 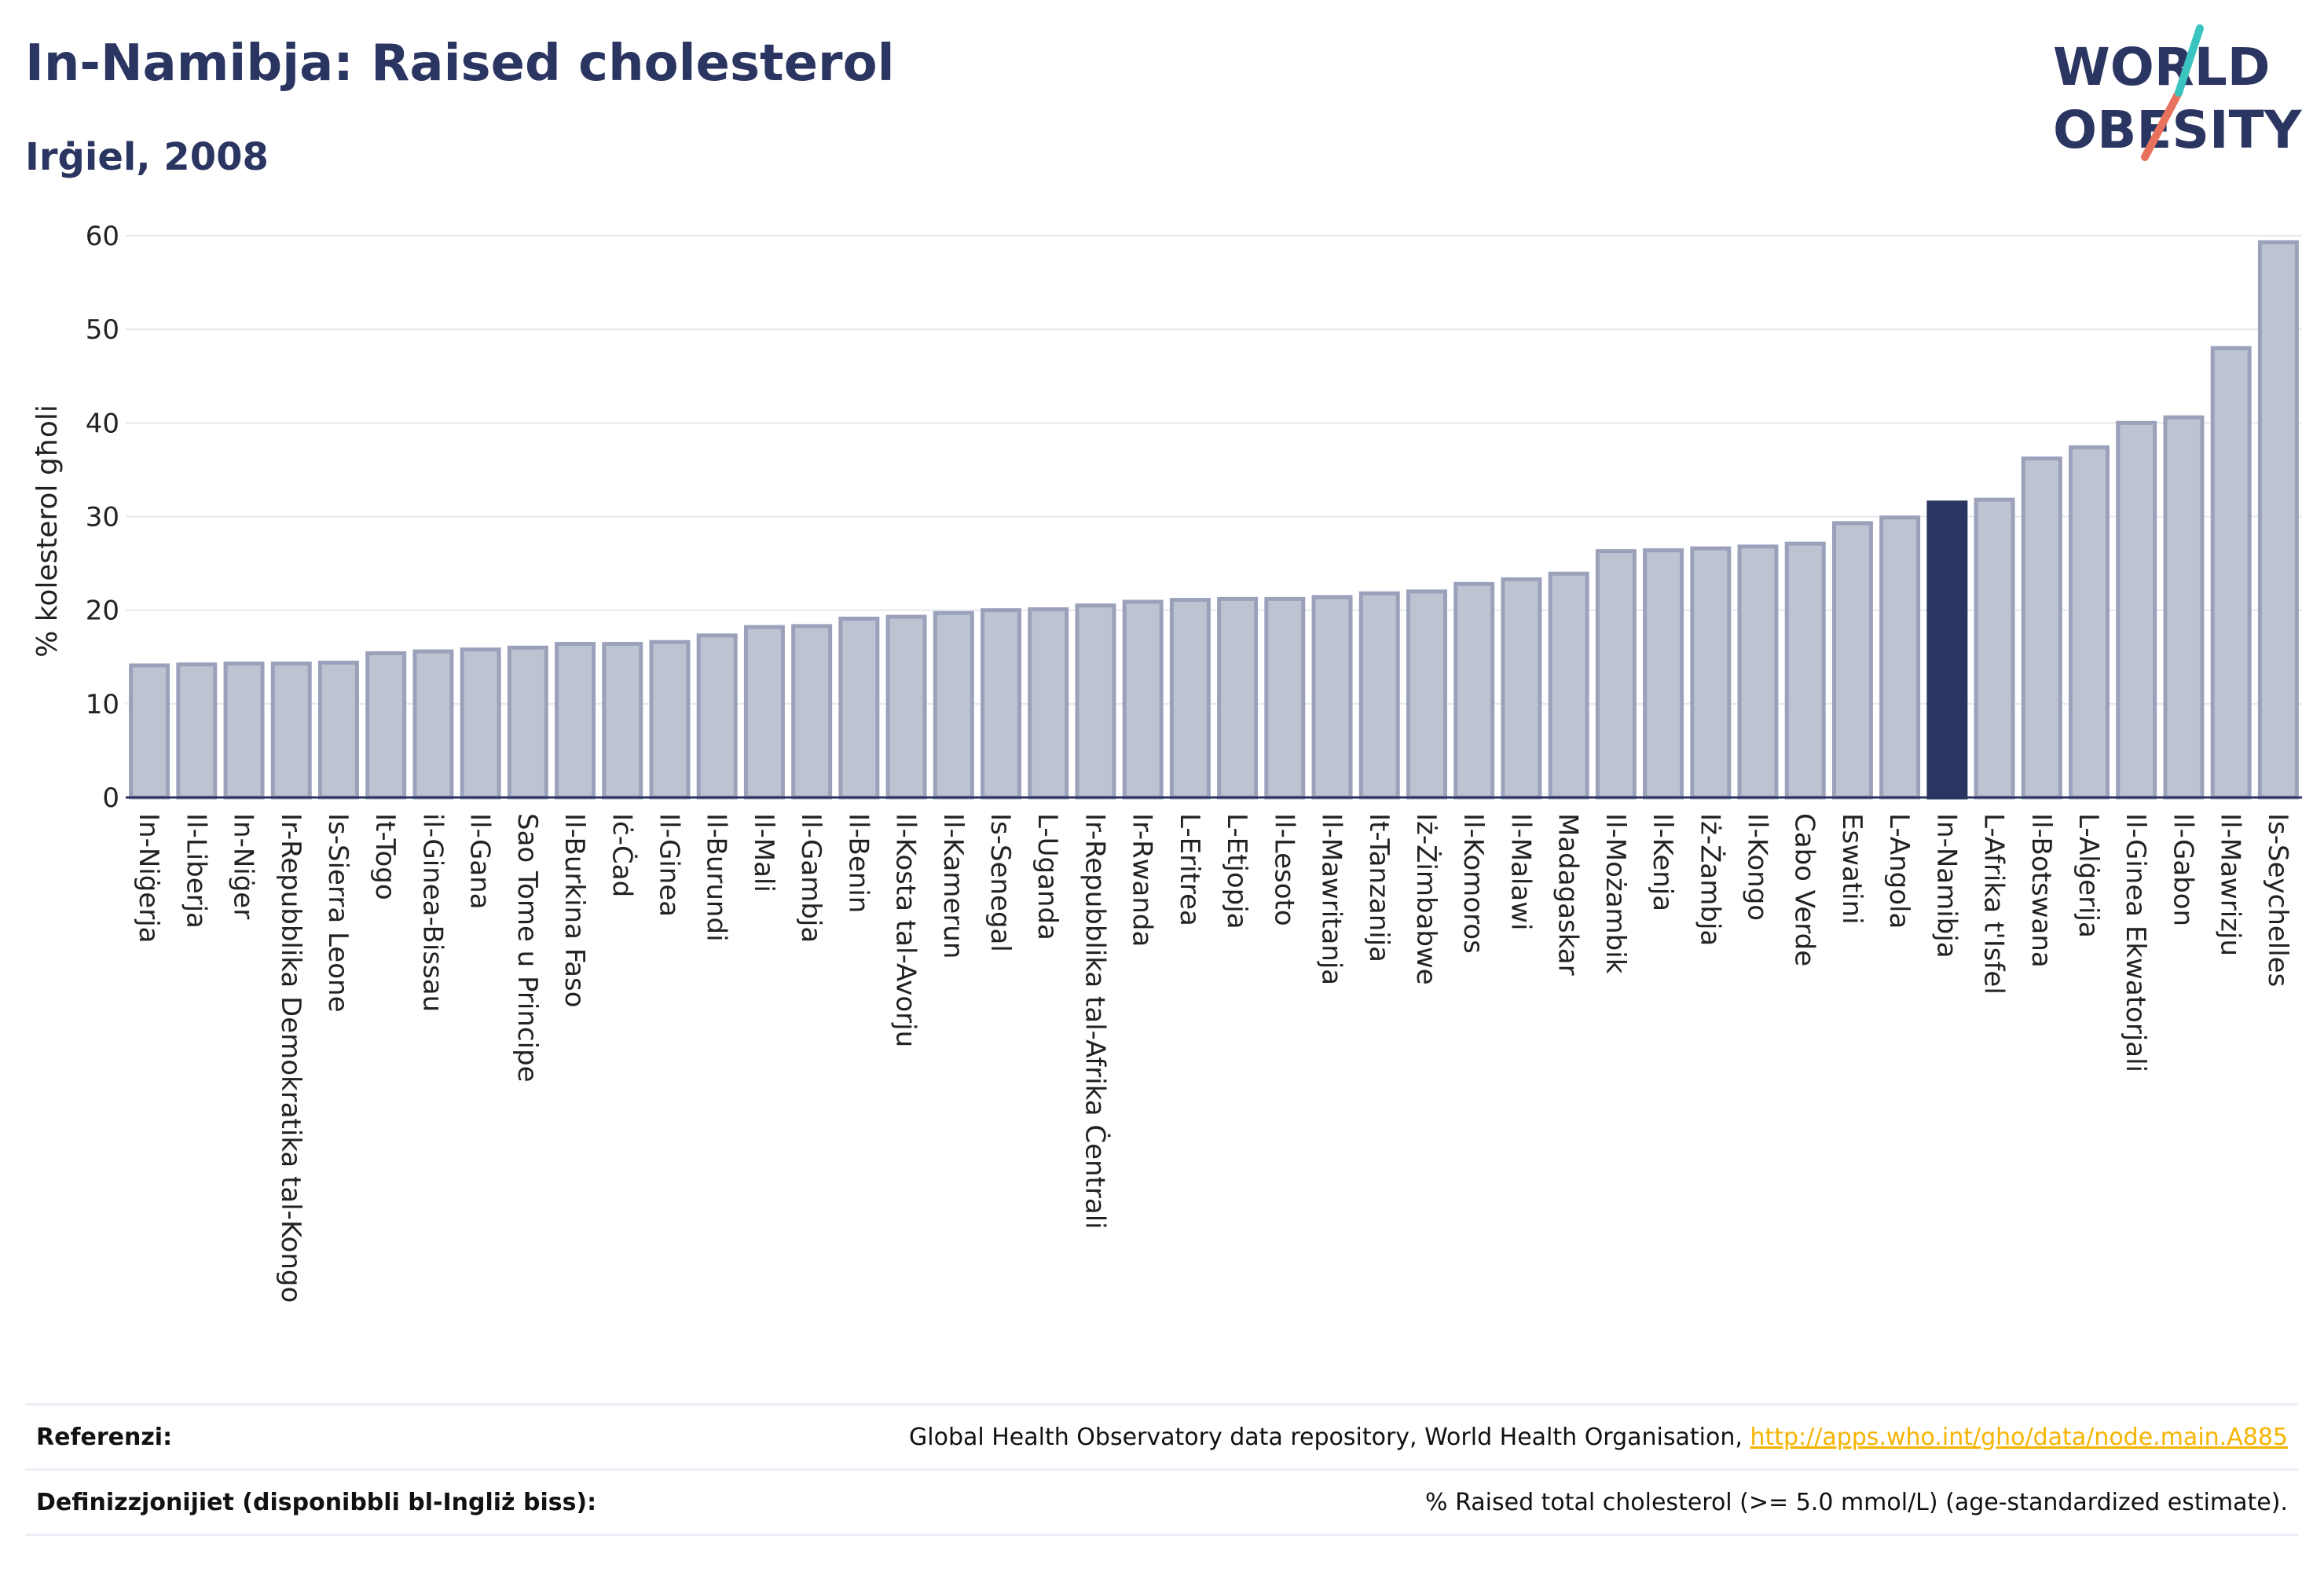 What do you see at coordinates (102, 517) in the screenshot?
I see `y-axis-ticks: 0 10 20 30 40 50 60` at bounding box center [102, 517].